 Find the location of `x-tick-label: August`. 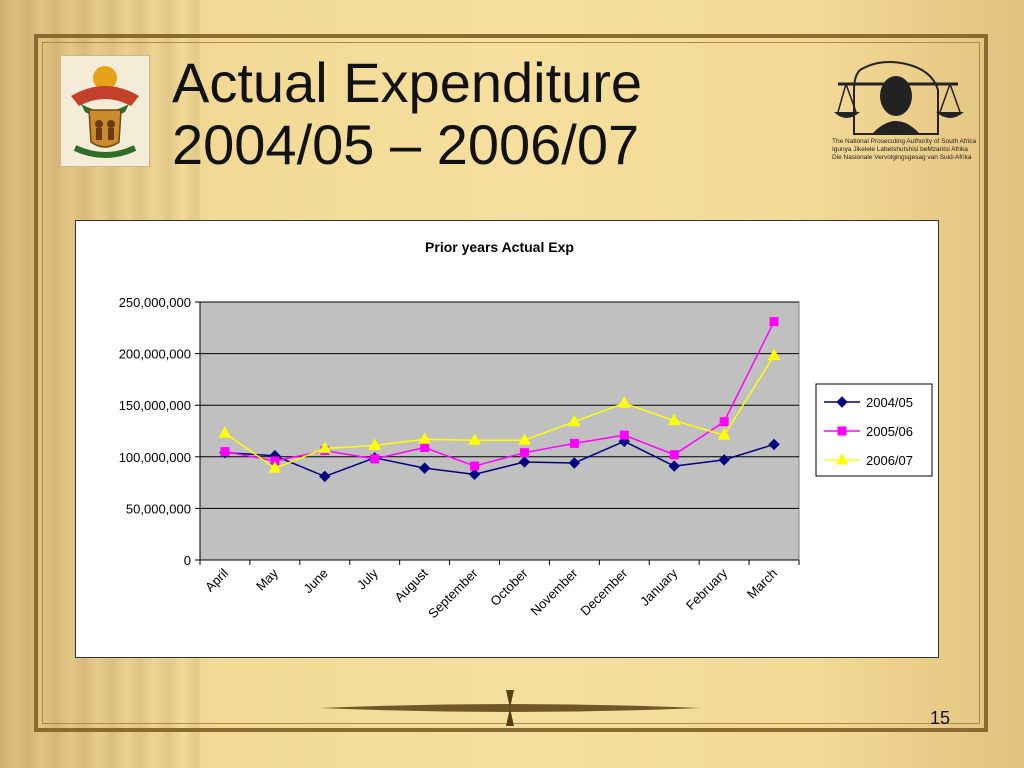

x-tick-label: August is located at coordinates (411, 584).